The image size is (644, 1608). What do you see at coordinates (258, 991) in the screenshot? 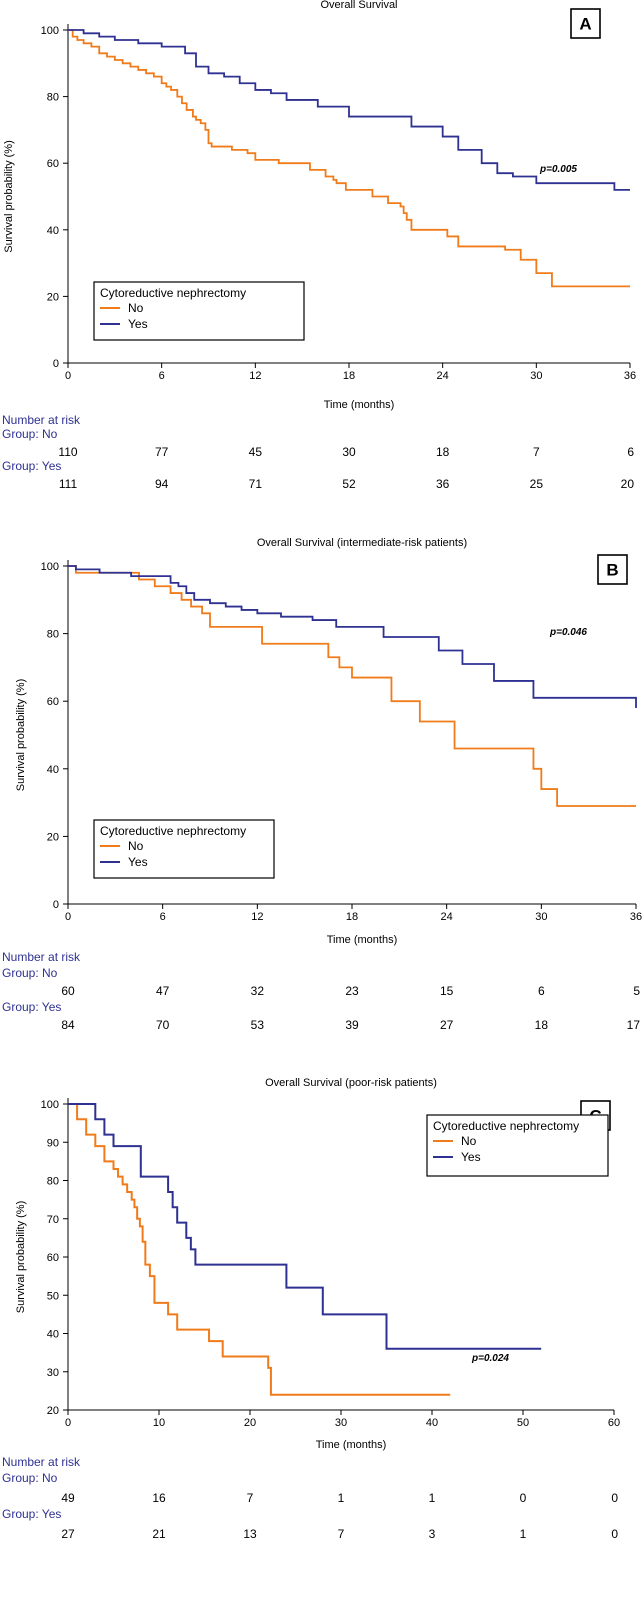
I see `risk-count-no: 32` at bounding box center [258, 991].